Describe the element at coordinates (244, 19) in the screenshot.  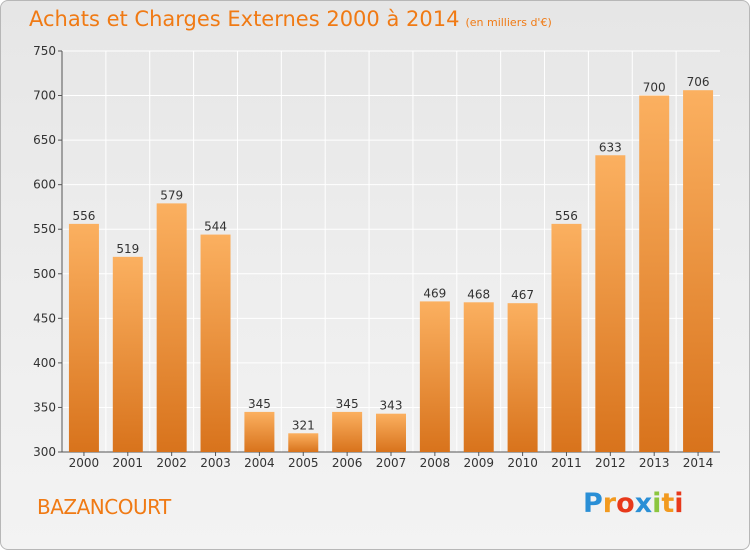
I see `chart-title: Achats et Charges Externes 2000 à 2014` at that location.